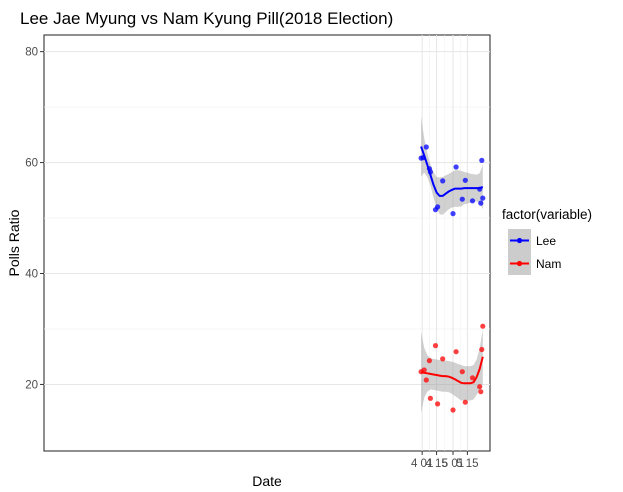  I want to click on confidence-band-nam, so click(452, 371).